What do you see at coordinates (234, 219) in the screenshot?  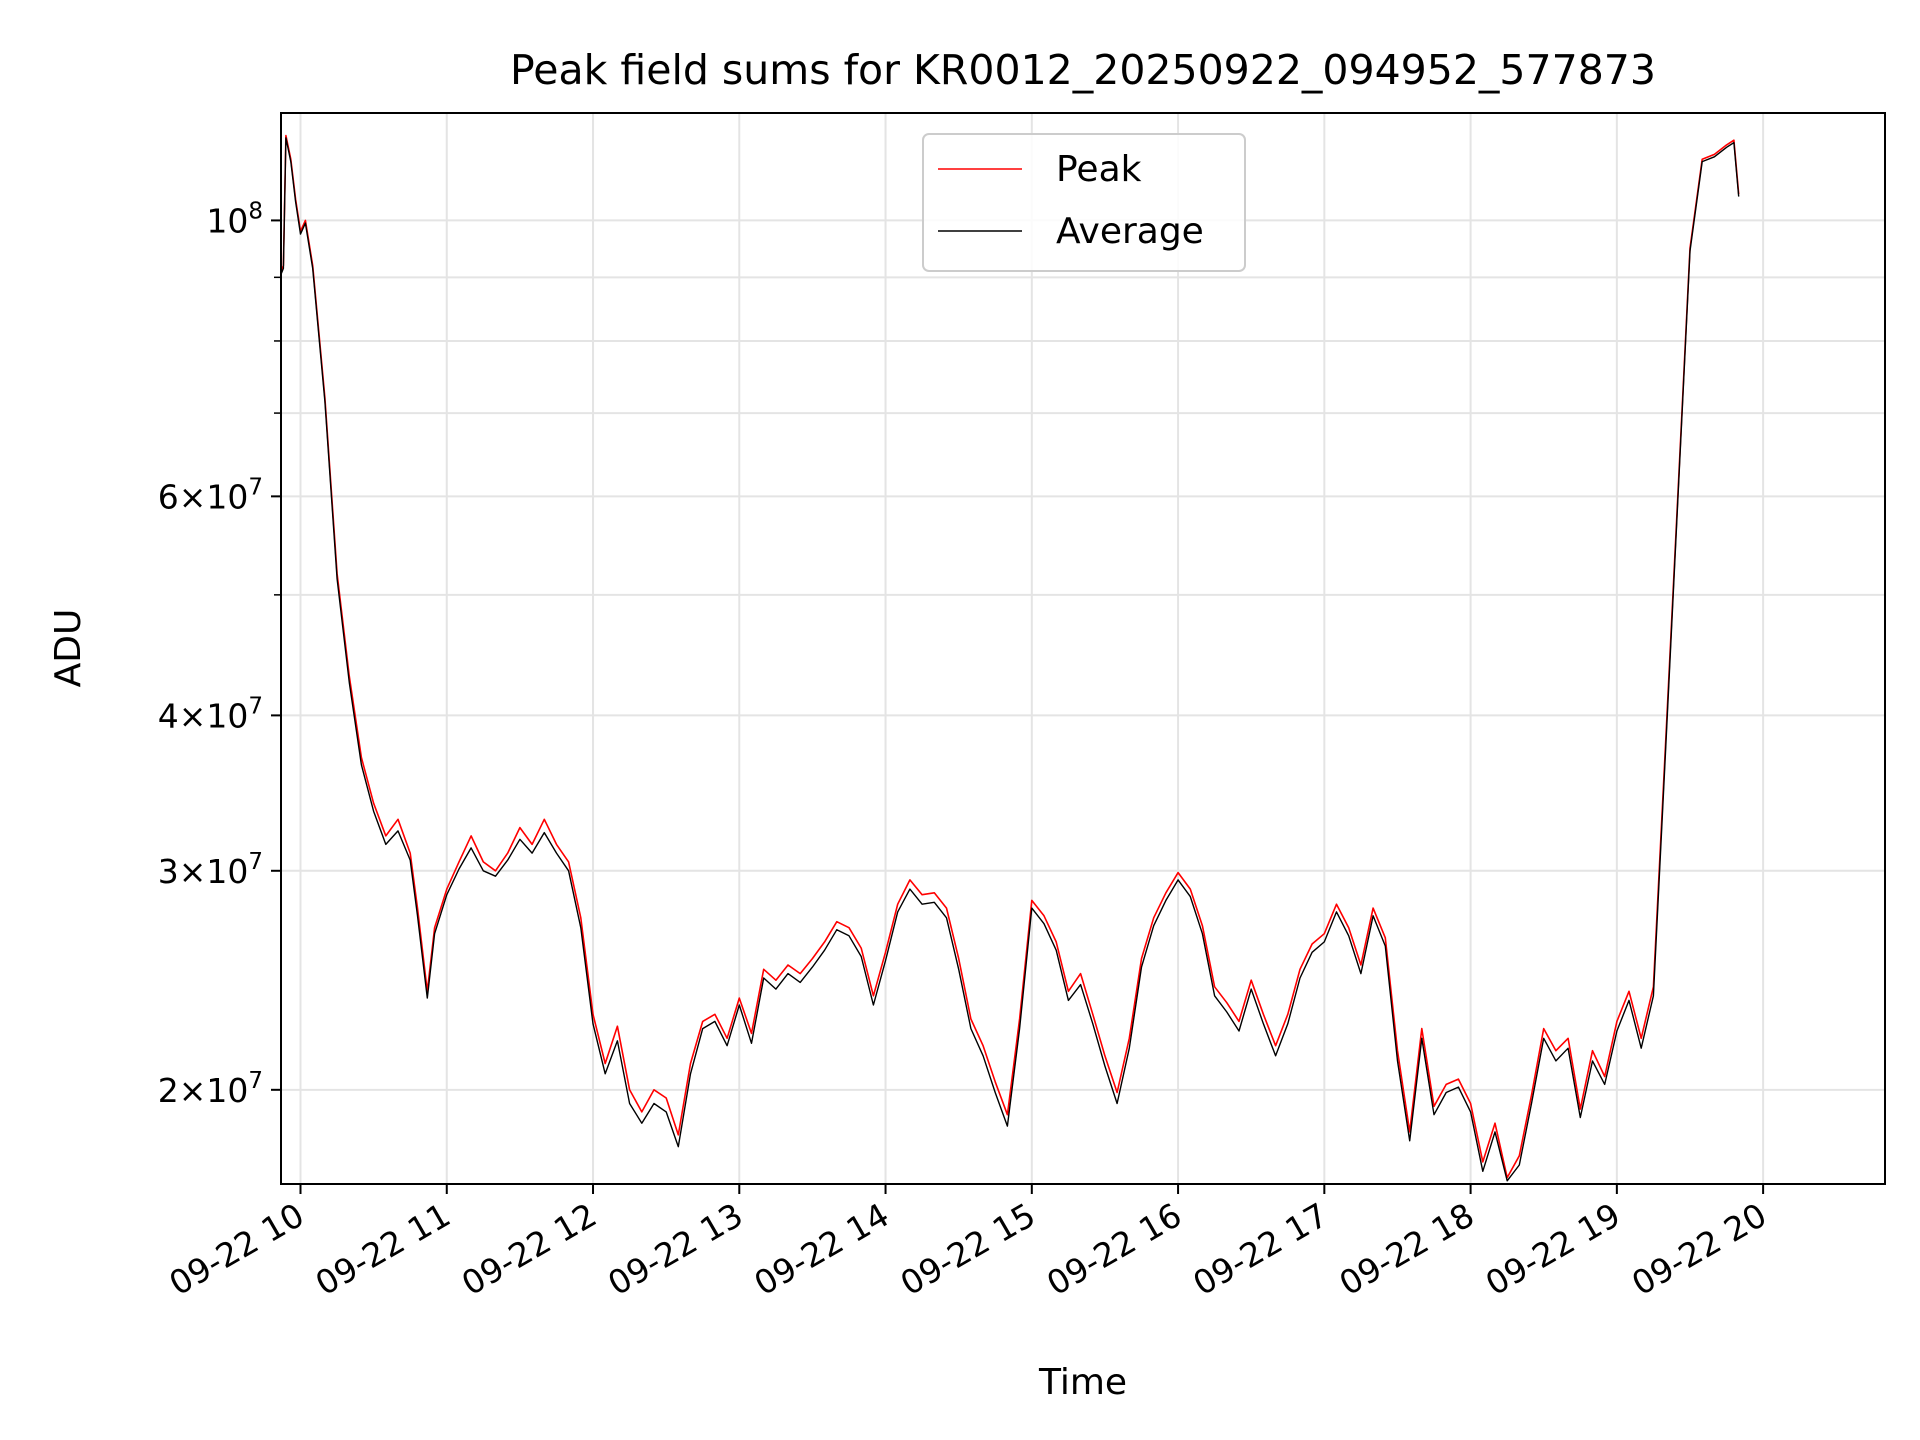 I see `y-tick-label: 108` at bounding box center [234, 219].